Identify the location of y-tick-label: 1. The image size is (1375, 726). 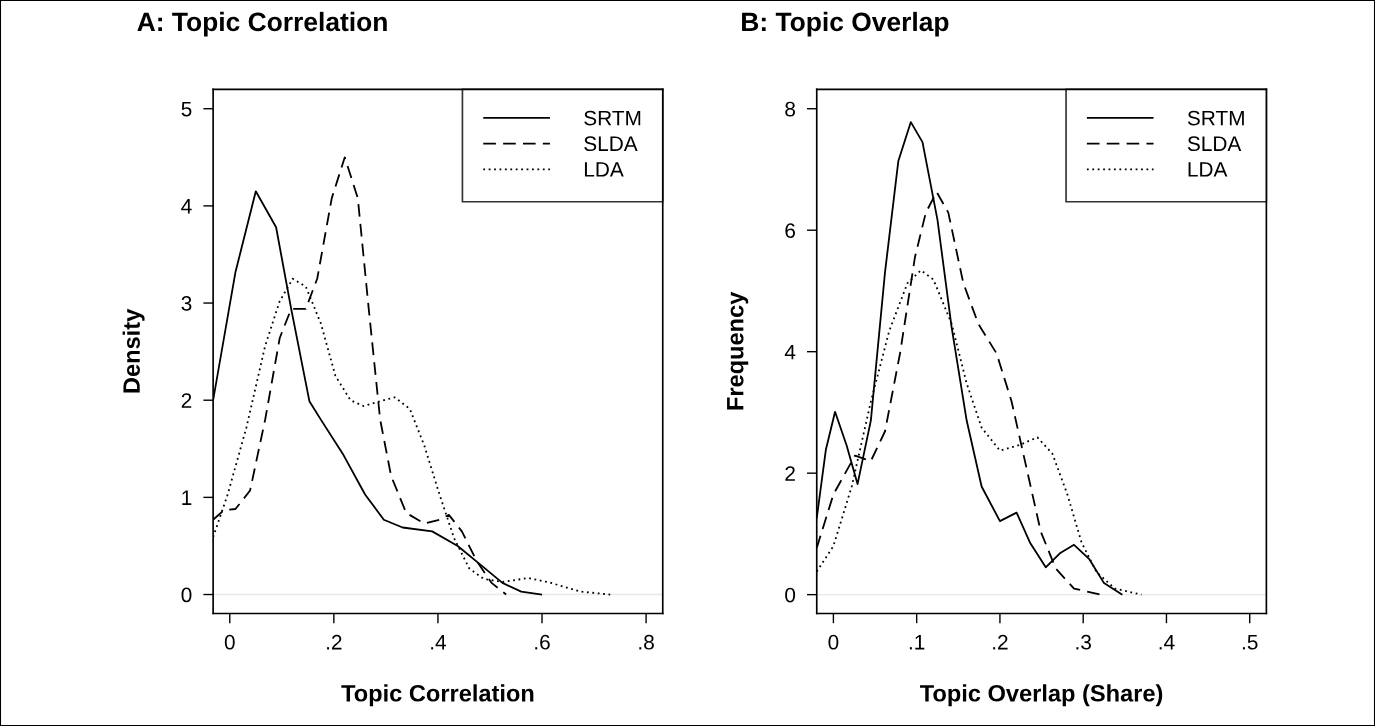
(187, 497).